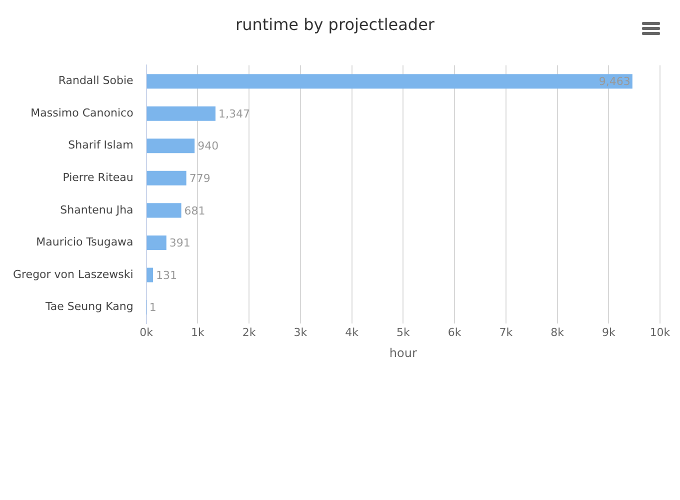 The width and height of the screenshot is (680, 500). Describe the element at coordinates (455, 332) in the screenshot. I see `x-tick-label: 6k` at that location.